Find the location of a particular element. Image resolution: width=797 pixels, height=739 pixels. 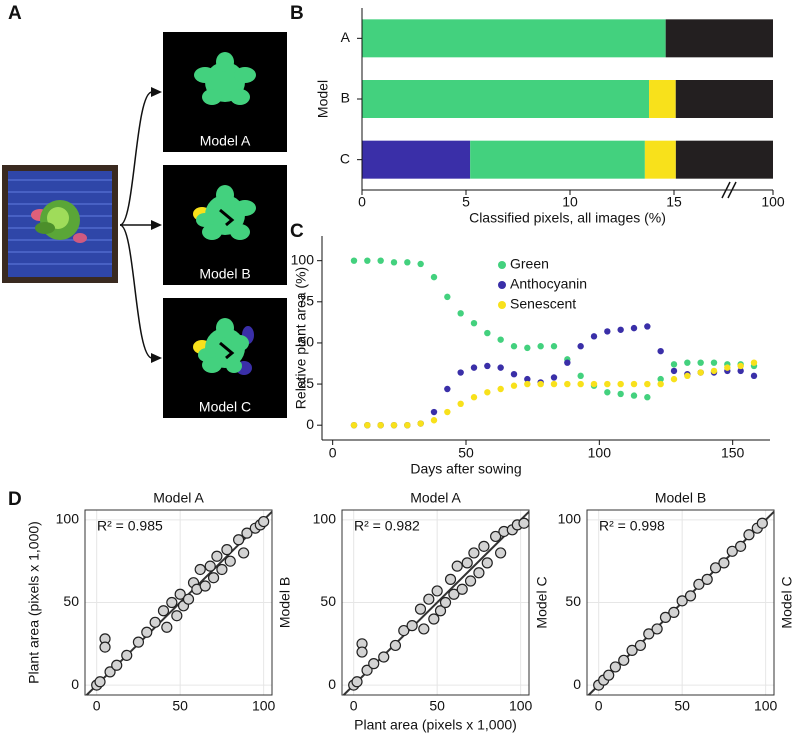

y-axis-label: Relative plant area (%) is located at coordinates (301, 338).